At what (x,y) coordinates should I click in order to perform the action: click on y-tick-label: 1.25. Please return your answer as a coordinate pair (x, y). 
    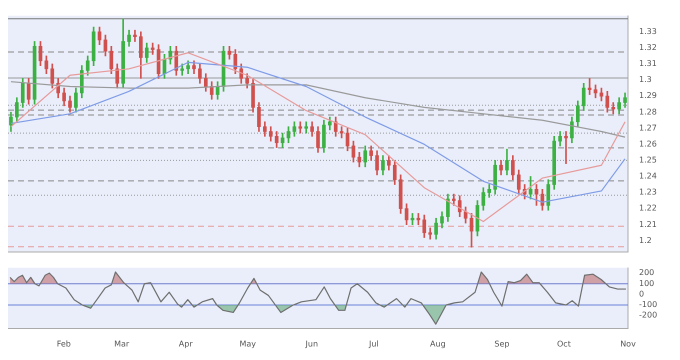
    Looking at the image, I should click on (648, 159).